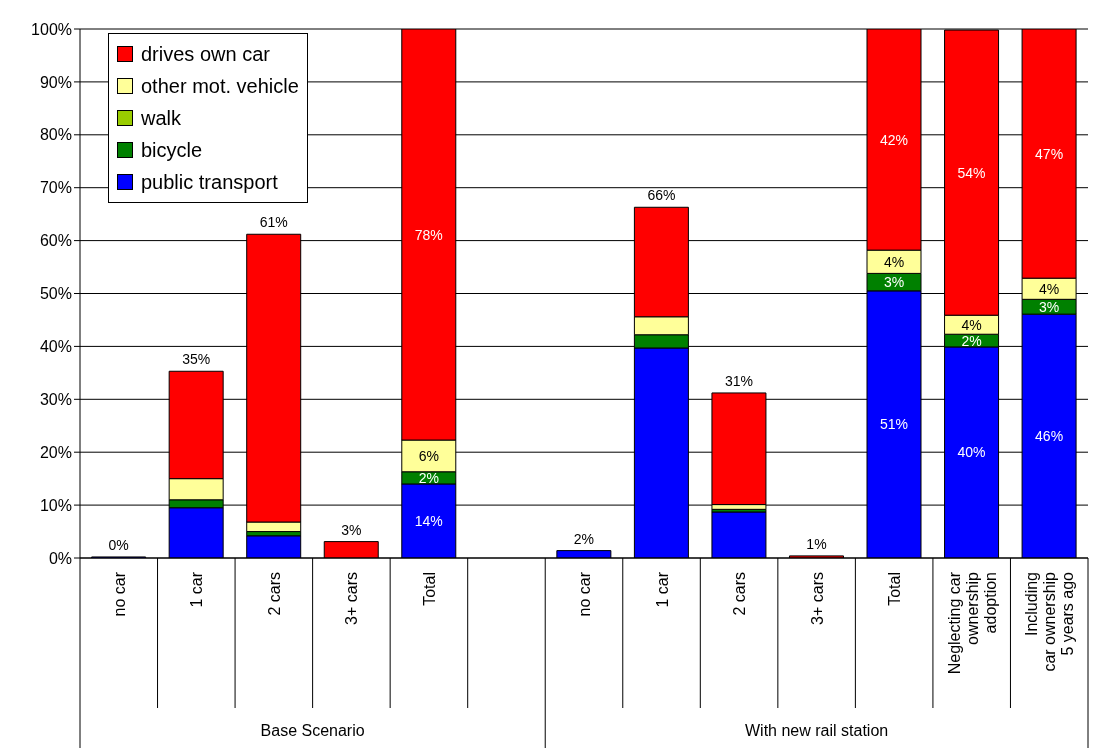 Image resolution: width=1106 pixels, height=756 pixels. Describe the element at coordinates (205, 54) in the screenshot. I see `legend-label: drives own car` at that location.